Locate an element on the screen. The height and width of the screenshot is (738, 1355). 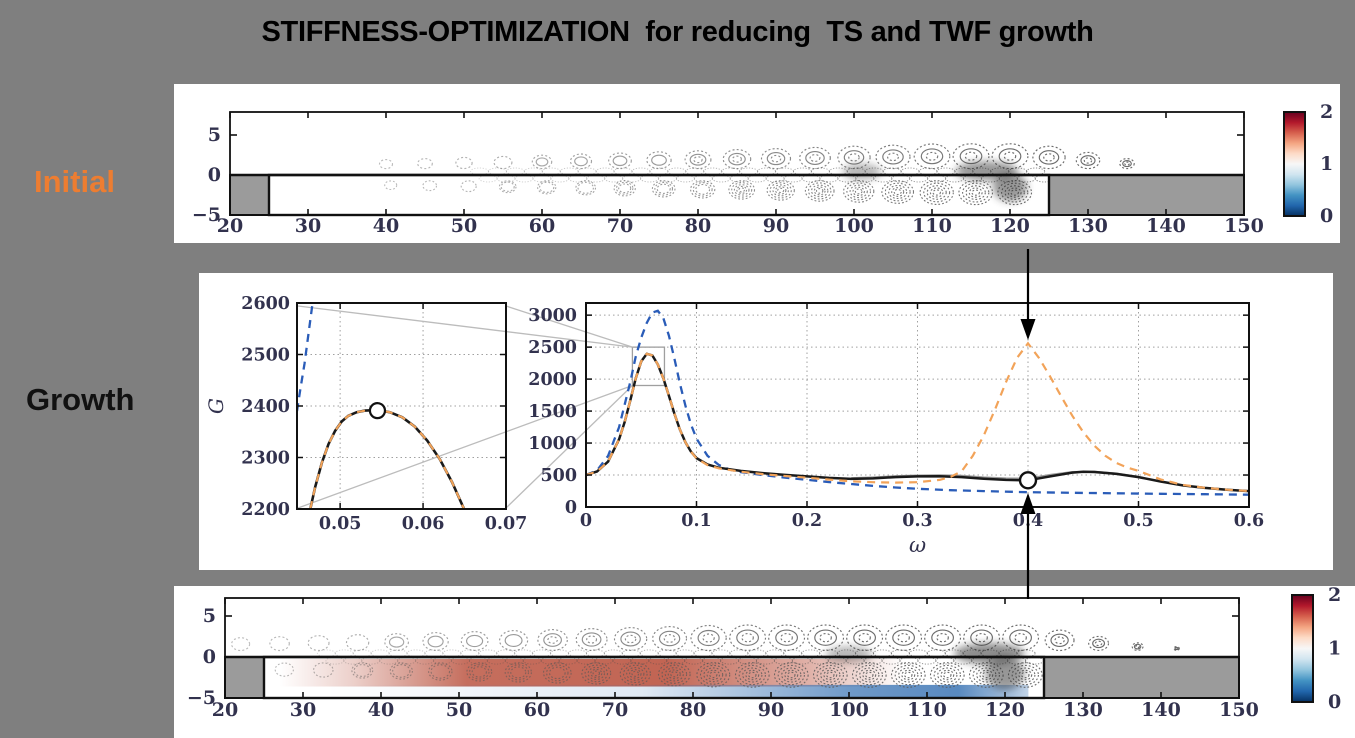
initial-label: Initial is located at coordinates (74, 181).